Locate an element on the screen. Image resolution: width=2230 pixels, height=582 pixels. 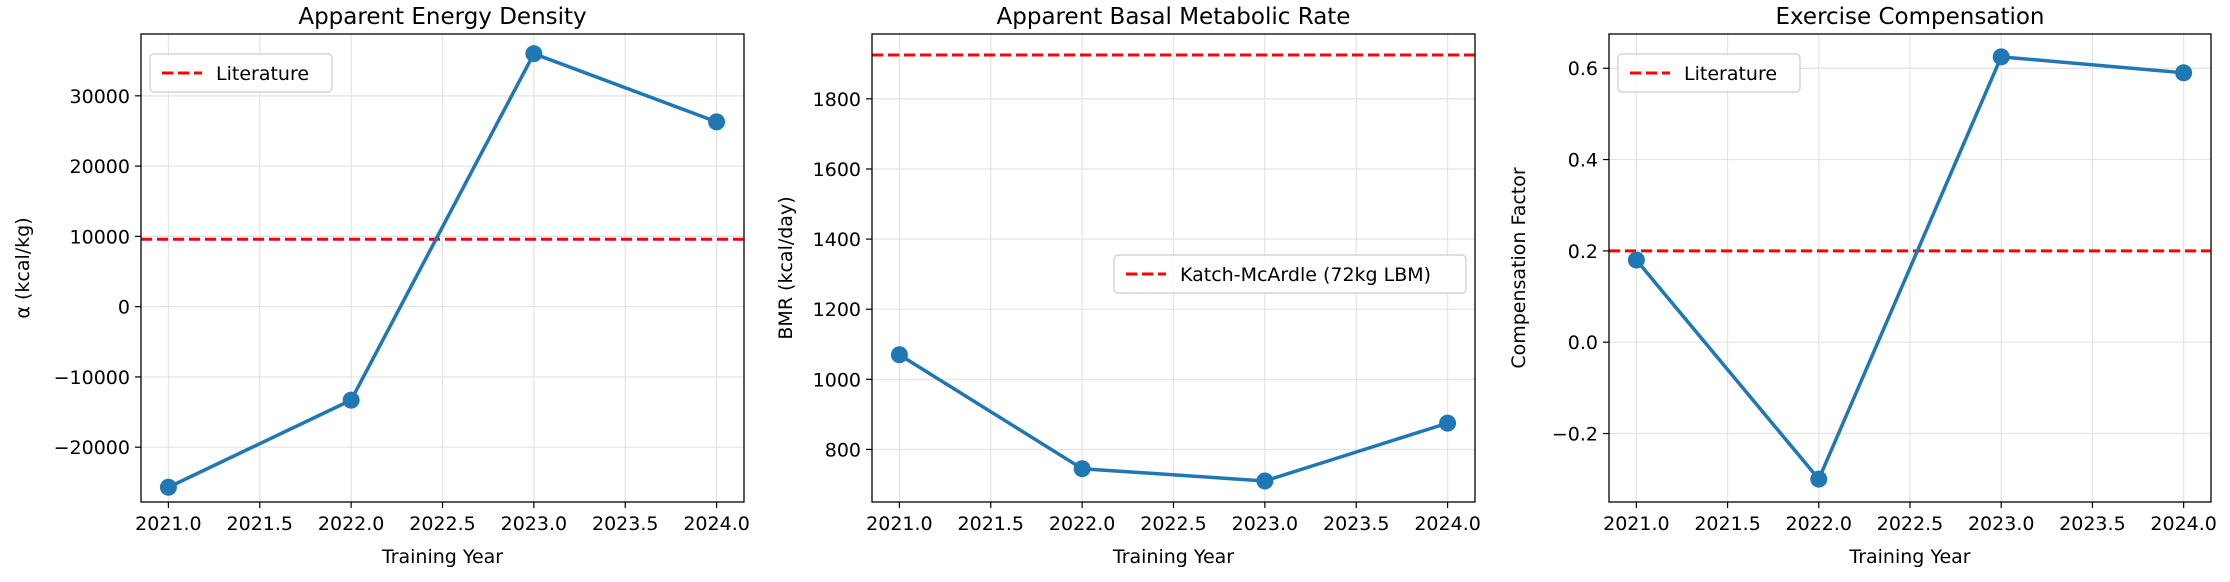
y-tick-label: −0.2 is located at coordinates (1575, 435).